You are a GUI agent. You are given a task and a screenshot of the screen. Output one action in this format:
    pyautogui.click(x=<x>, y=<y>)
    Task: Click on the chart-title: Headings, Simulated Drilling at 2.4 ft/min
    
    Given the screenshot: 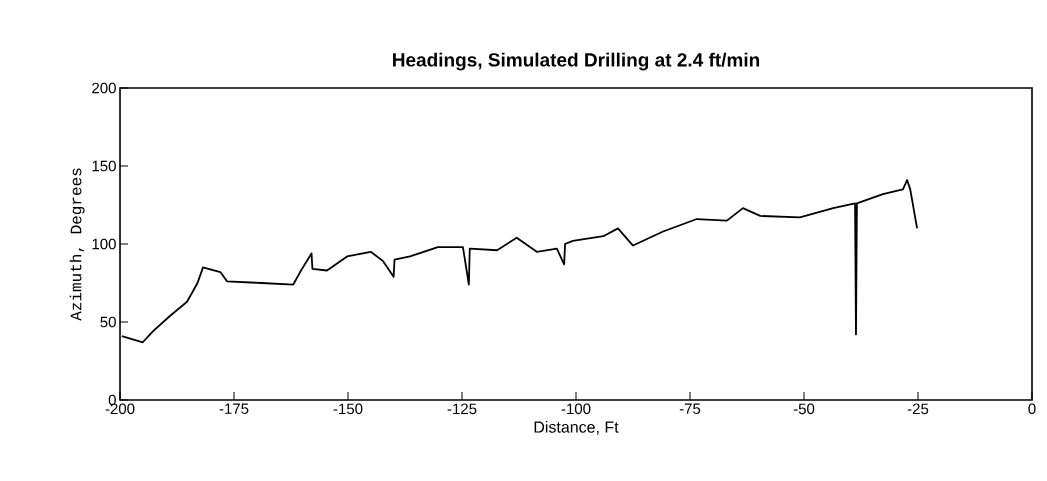 What is the action you would take?
    pyautogui.click(x=576, y=61)
    